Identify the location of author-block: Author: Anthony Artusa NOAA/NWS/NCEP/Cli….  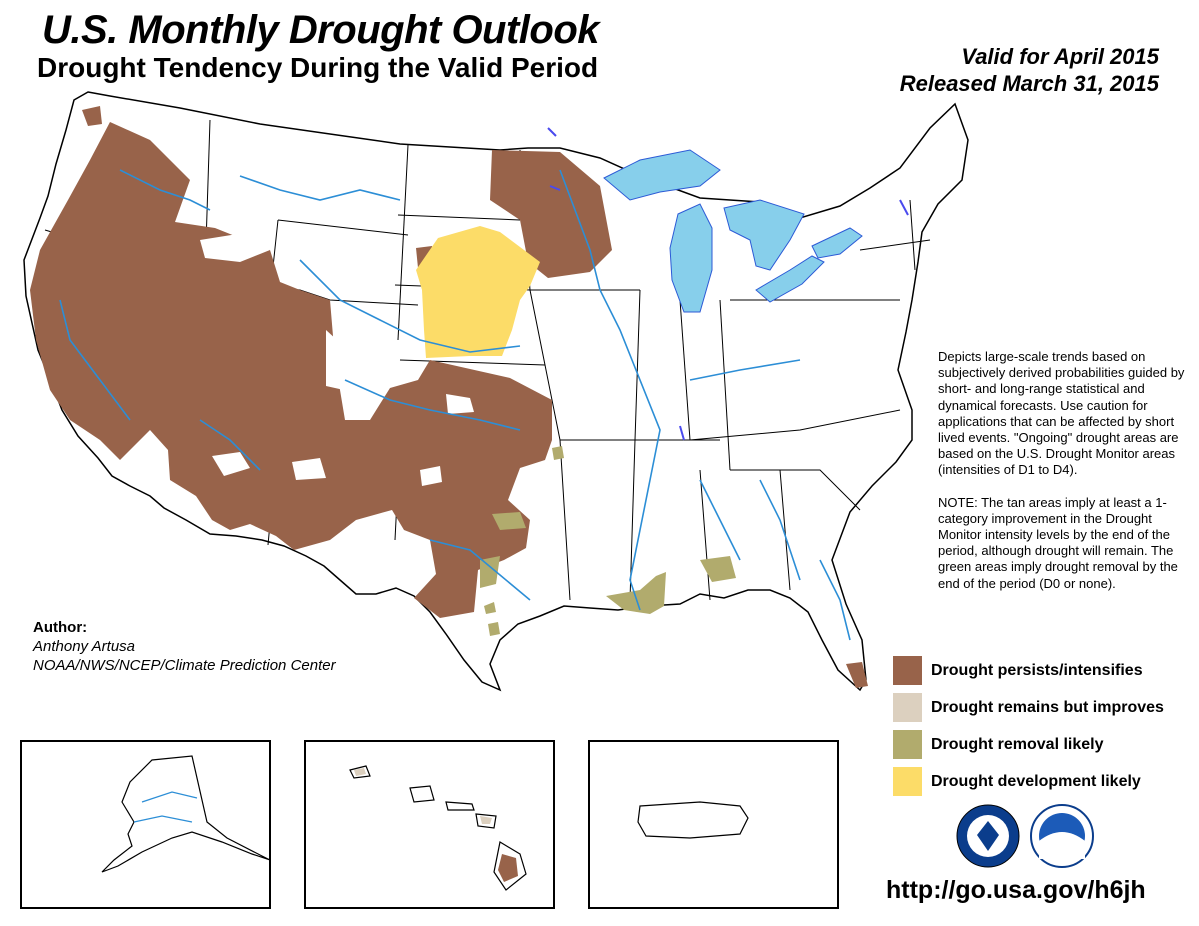
(184, 646).